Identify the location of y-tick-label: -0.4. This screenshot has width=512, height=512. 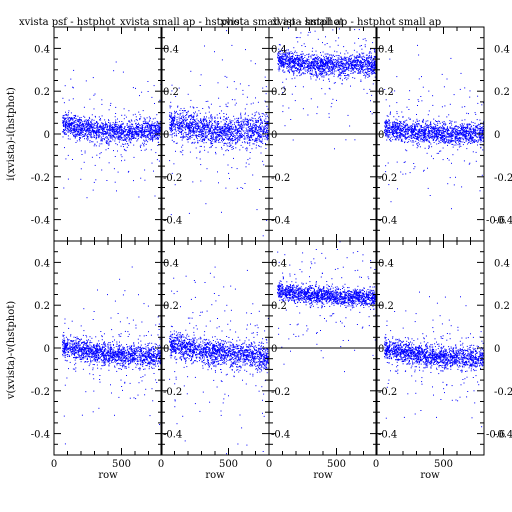
(40, 221).